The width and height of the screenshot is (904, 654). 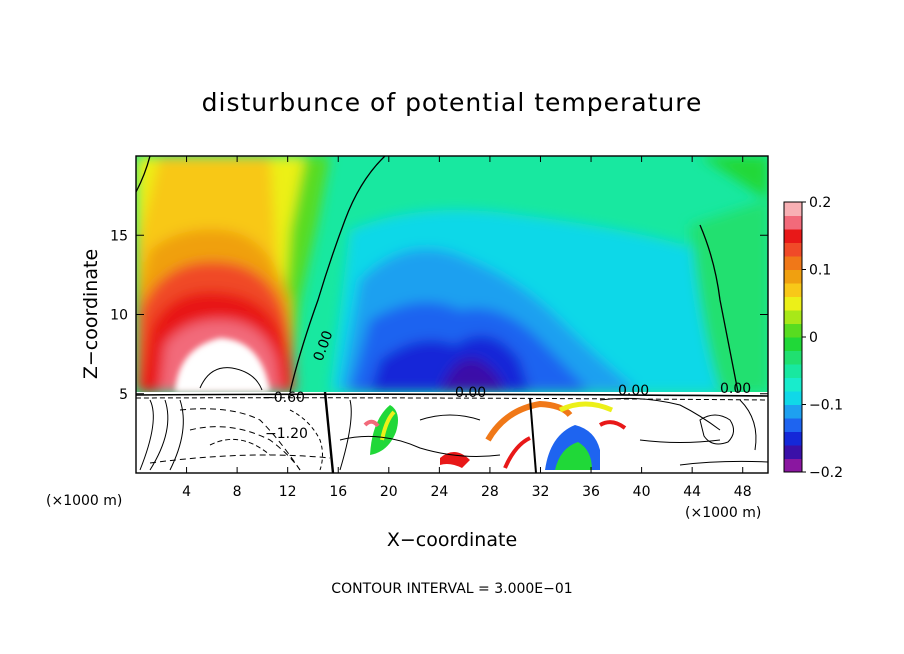 I want to click on colorbar-tick-label: 0.1, so click(x=820, y=271).